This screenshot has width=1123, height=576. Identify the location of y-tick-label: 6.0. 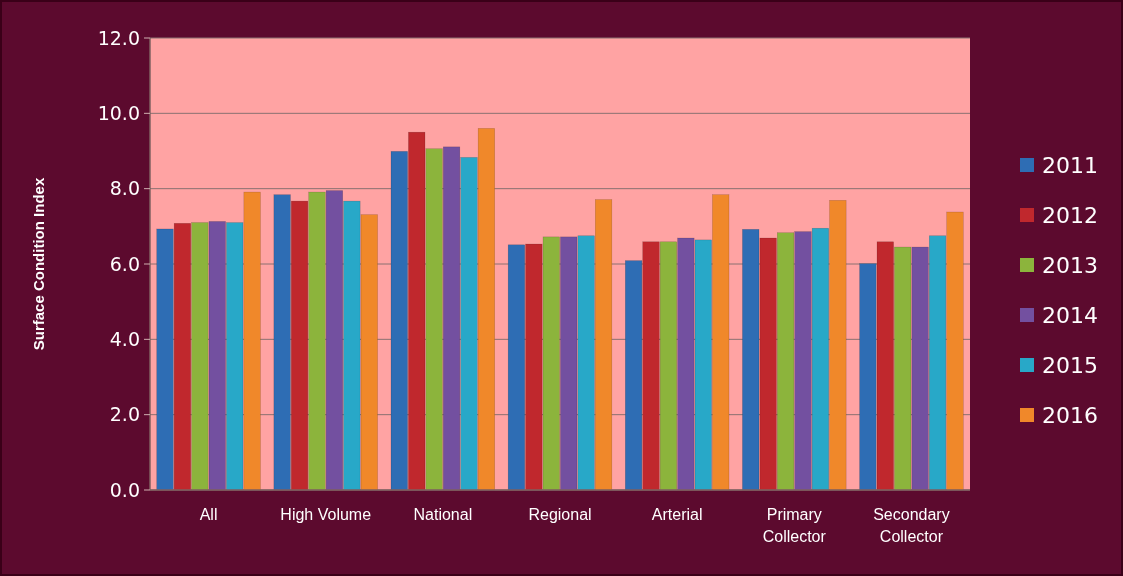
(124, 263).